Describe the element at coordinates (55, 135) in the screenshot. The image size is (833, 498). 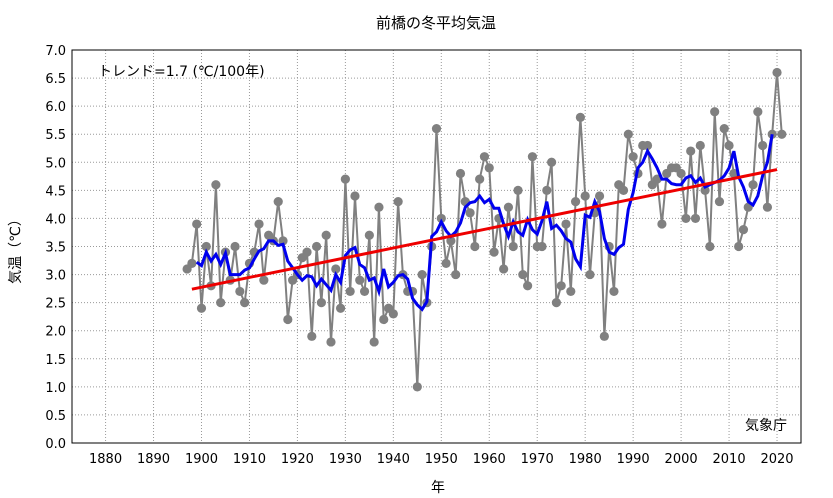
I see `y-tick-label: 5.5` at that location.